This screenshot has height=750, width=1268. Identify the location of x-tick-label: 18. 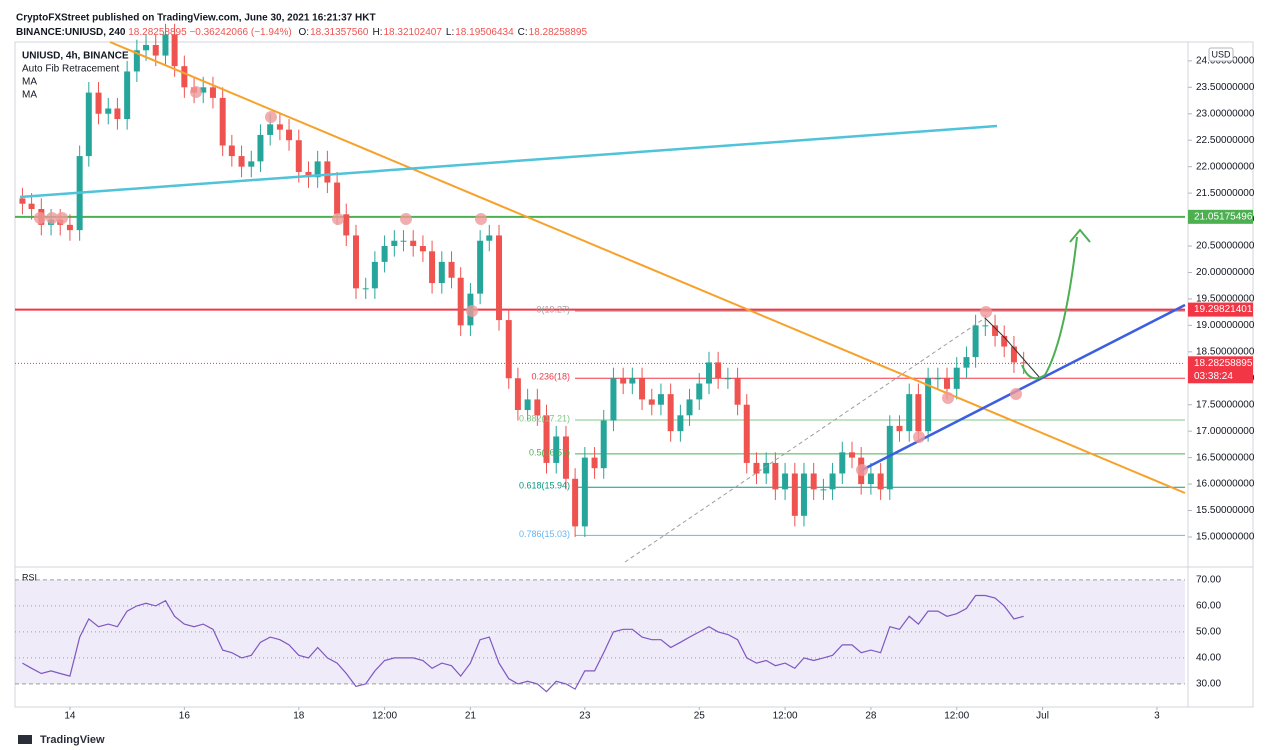
(299, 716).